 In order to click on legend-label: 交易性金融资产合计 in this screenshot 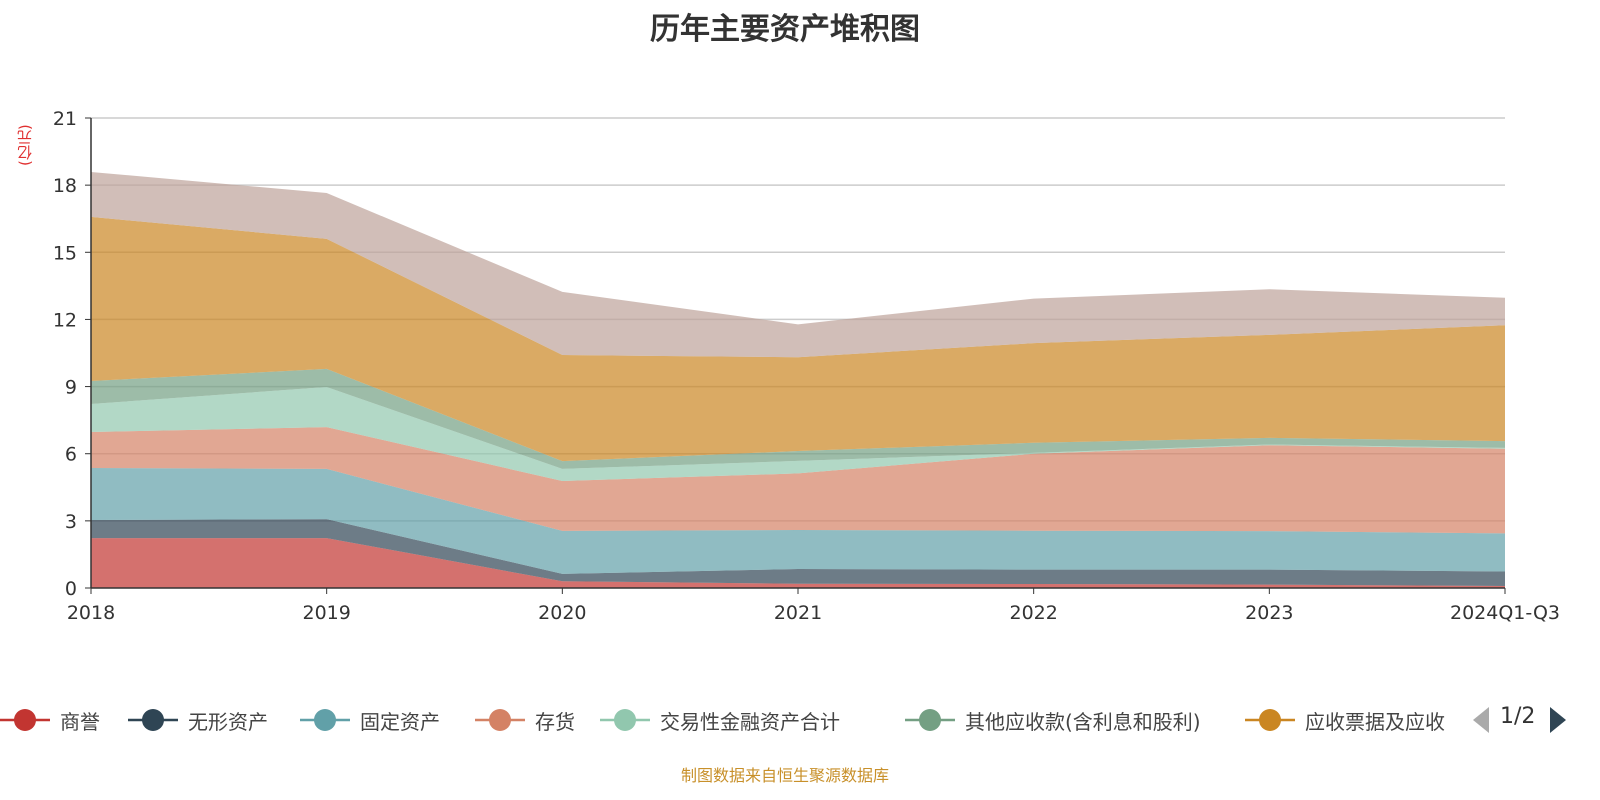, I will do `click(750, 721)`.